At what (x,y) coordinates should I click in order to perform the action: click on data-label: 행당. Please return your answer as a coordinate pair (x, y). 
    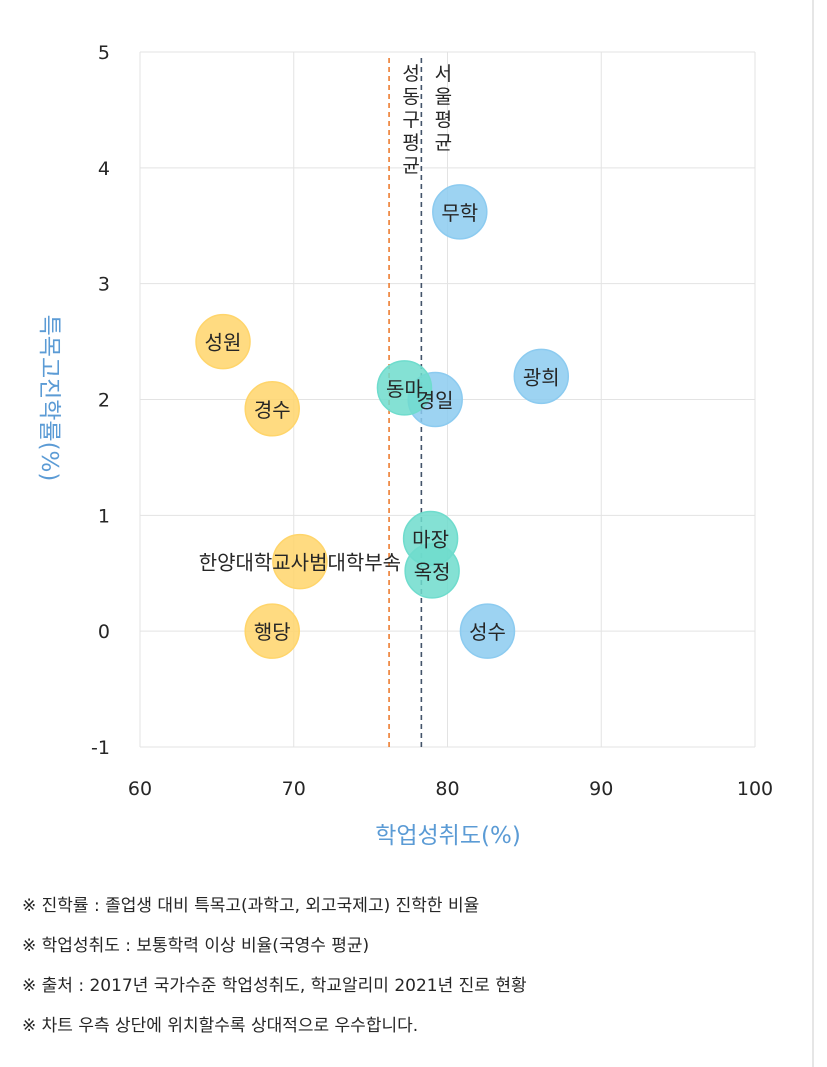
    Looking at the image, I should click on (272, 632).